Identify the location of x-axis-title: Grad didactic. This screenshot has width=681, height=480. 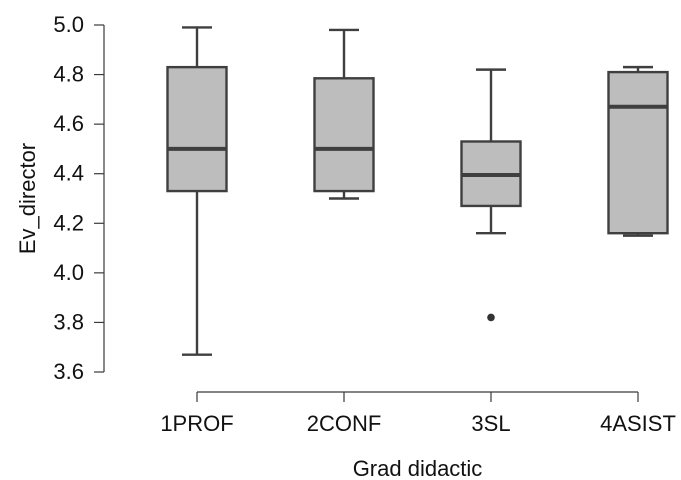
(418, 468).